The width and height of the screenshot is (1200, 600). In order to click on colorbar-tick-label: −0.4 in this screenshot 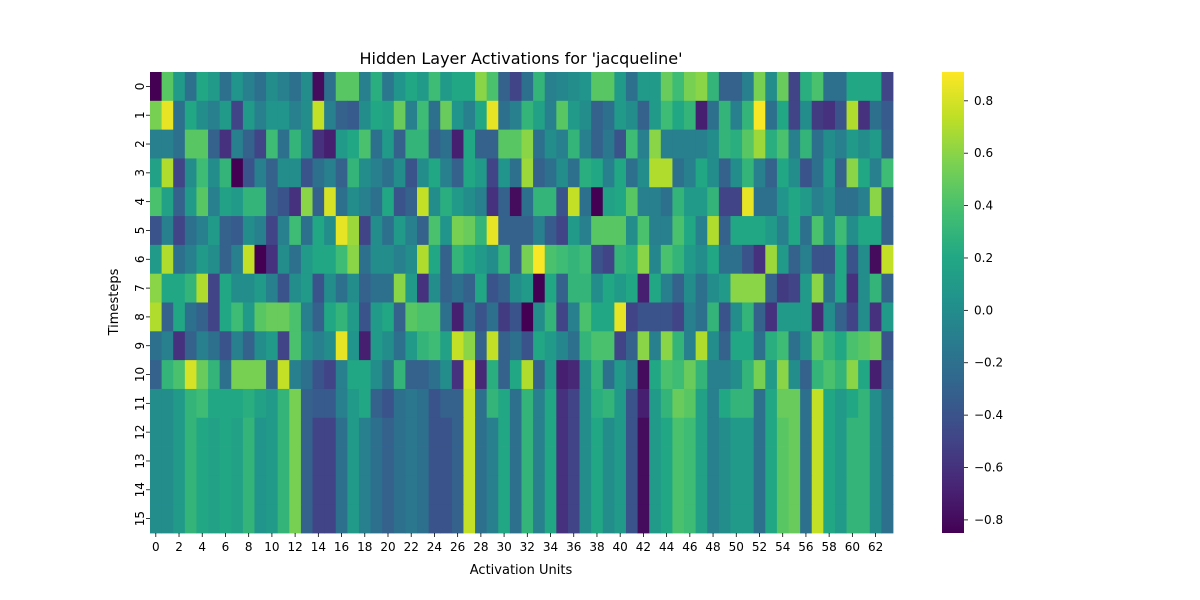, I will do `click(988, 415)`.